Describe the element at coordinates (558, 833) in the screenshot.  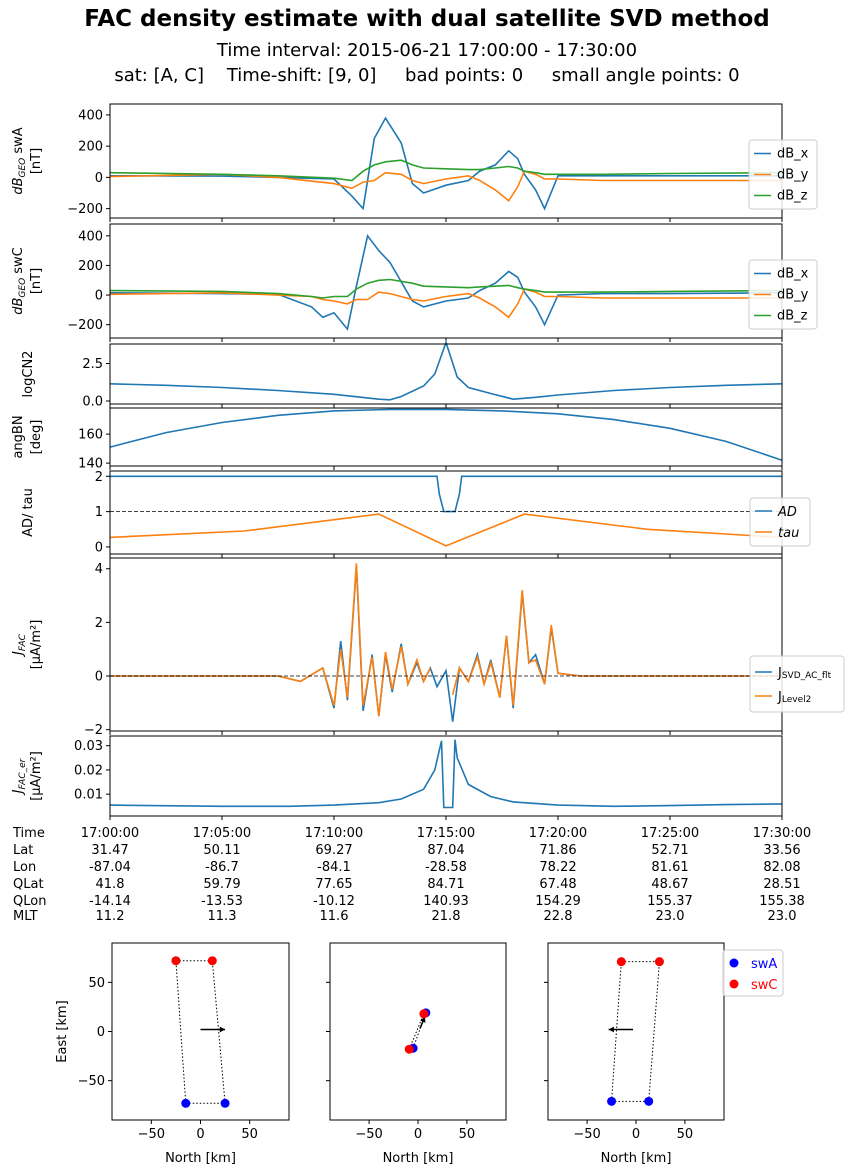
I see `table-cell-4-0: 17:20:00` at that location.